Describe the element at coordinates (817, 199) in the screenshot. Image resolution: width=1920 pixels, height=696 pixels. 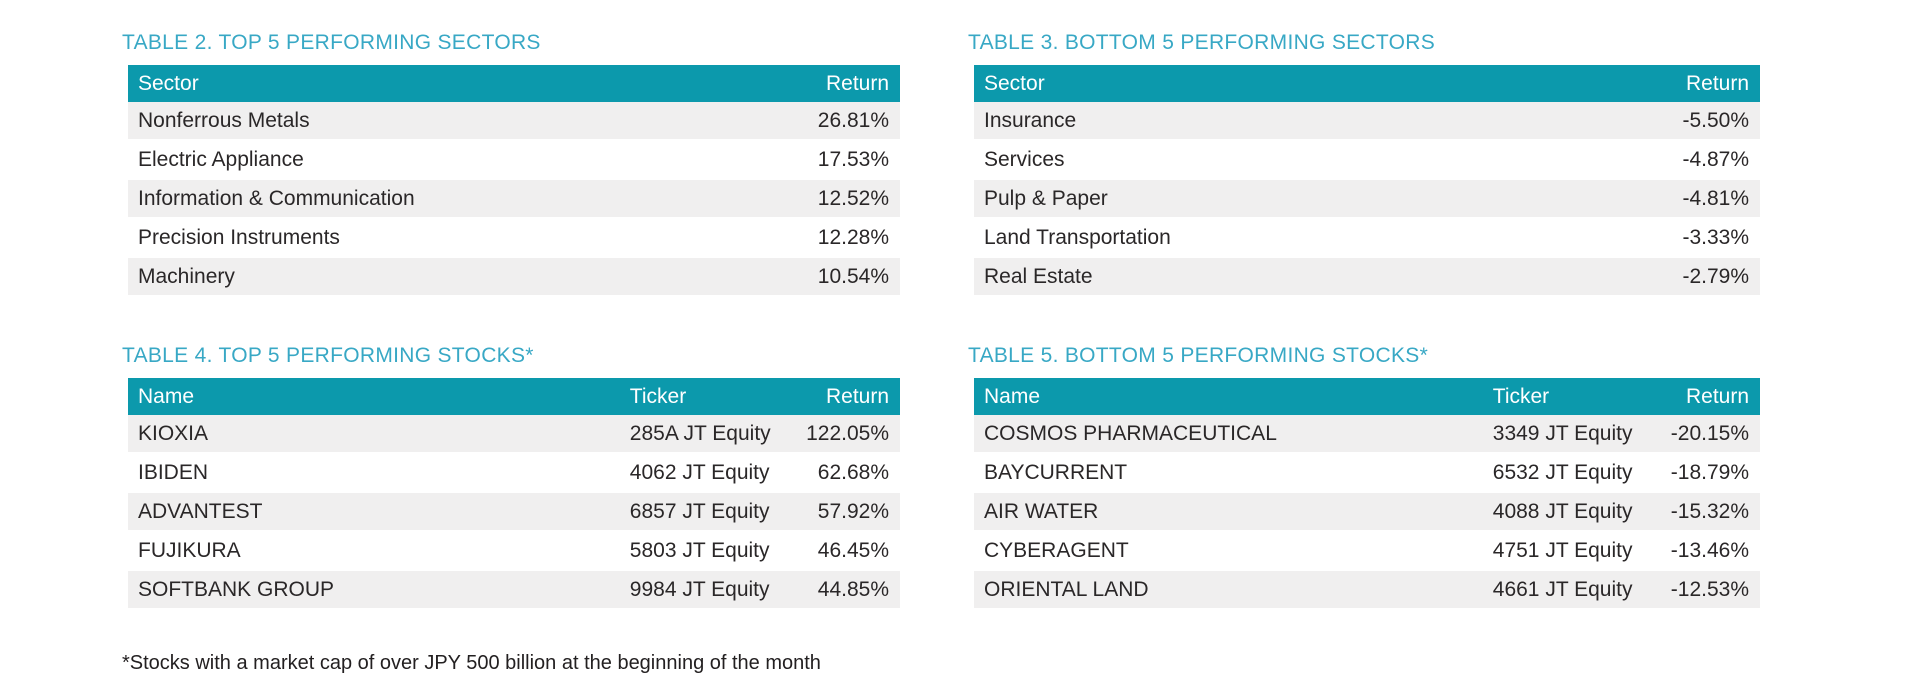
I see `return-cell: 12.52%` at that location.